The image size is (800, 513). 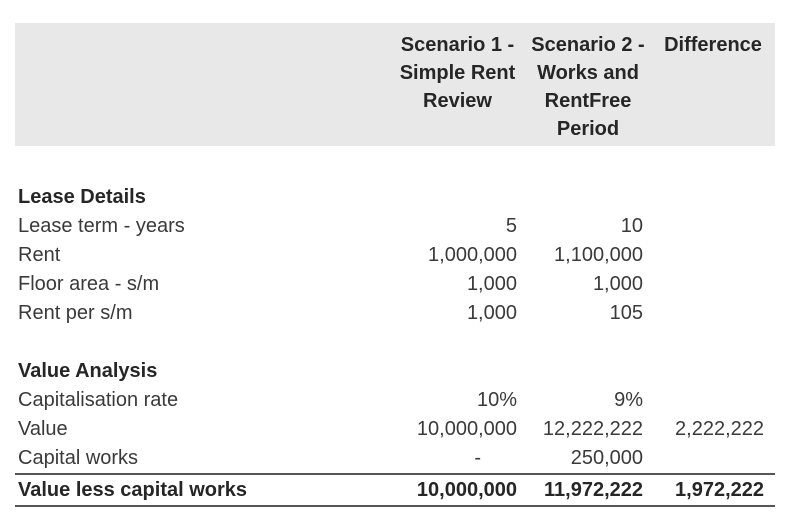 What do you see at coordinates (713, 45) in the screenshot?
I see `column-header-difference-text: Difference` at bounding box center [713, 45].